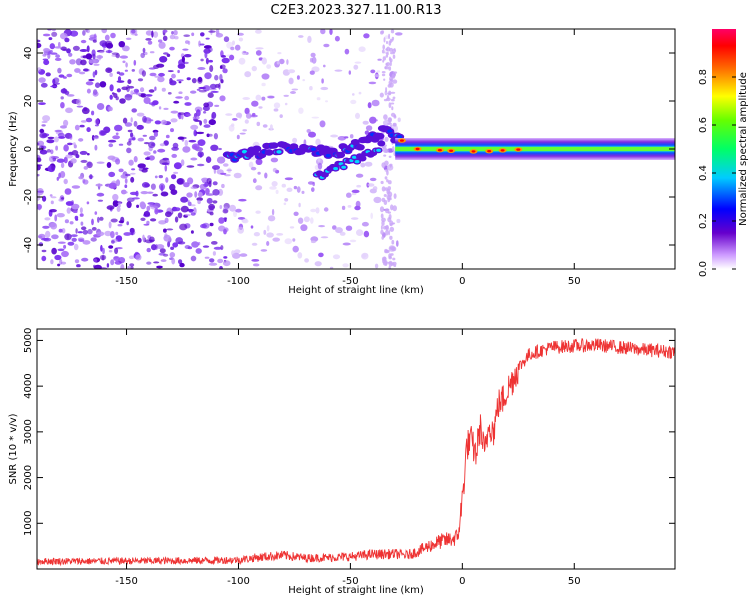 This screenshot has width=750, height=600. Describe the element at coordinates (381, 143) in the screenshot. I see `ridge-blob` at that location.